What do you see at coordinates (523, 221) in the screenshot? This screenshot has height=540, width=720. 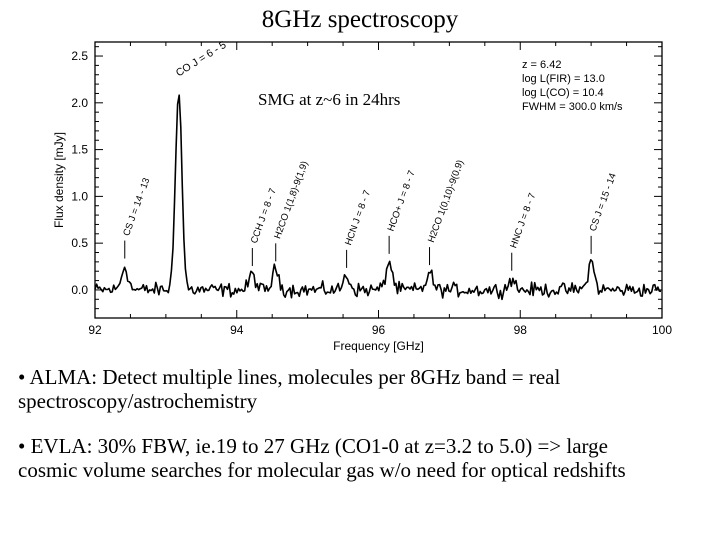 I see `line-label: HNC J = 8 - 7` at bounding box center [523, 221].